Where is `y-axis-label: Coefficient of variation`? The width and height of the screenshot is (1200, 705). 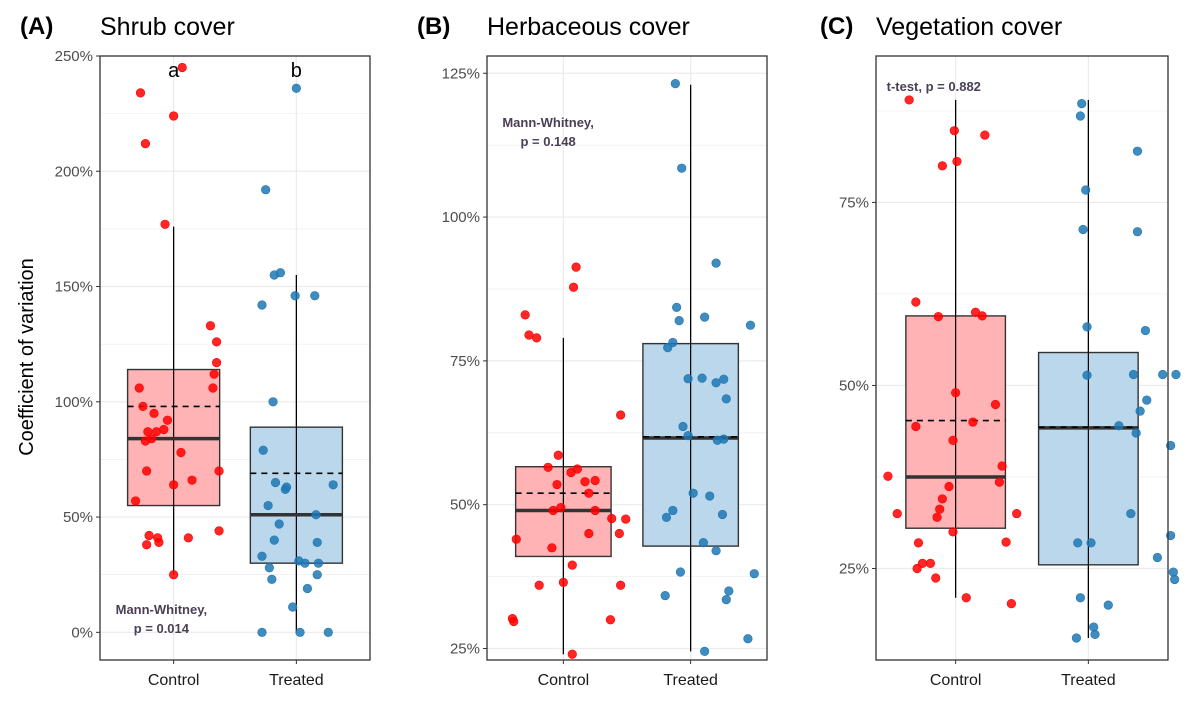
y-axis-label: Coefficient of variation is located at coordinates (27, 357).